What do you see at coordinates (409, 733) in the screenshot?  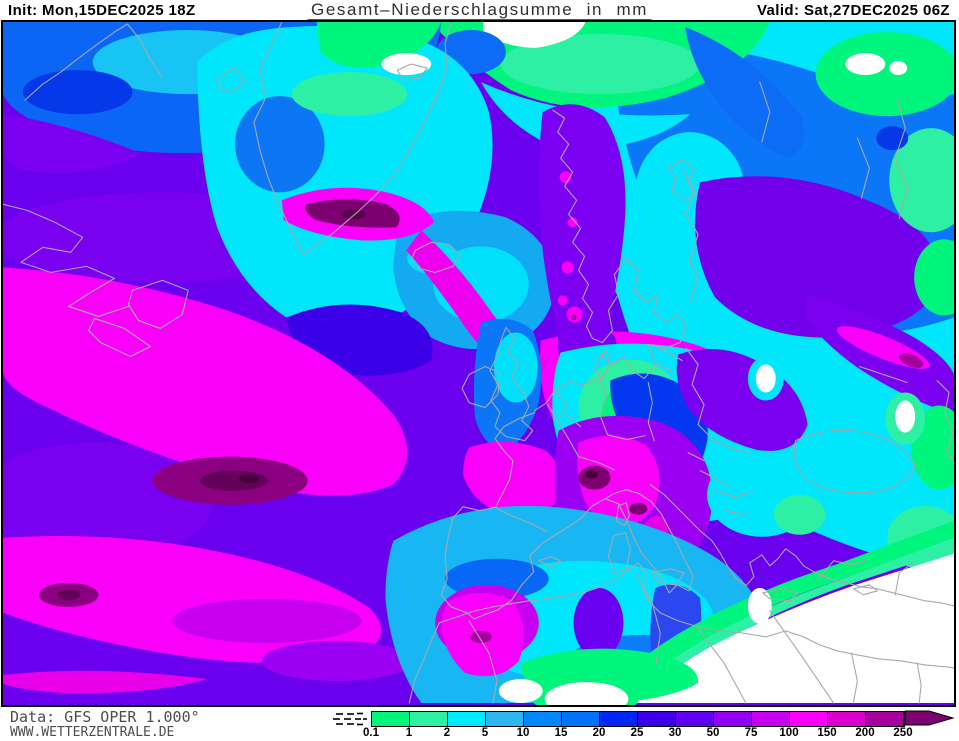 I see `legend-tick: 1` at bounding box center [409, 733].